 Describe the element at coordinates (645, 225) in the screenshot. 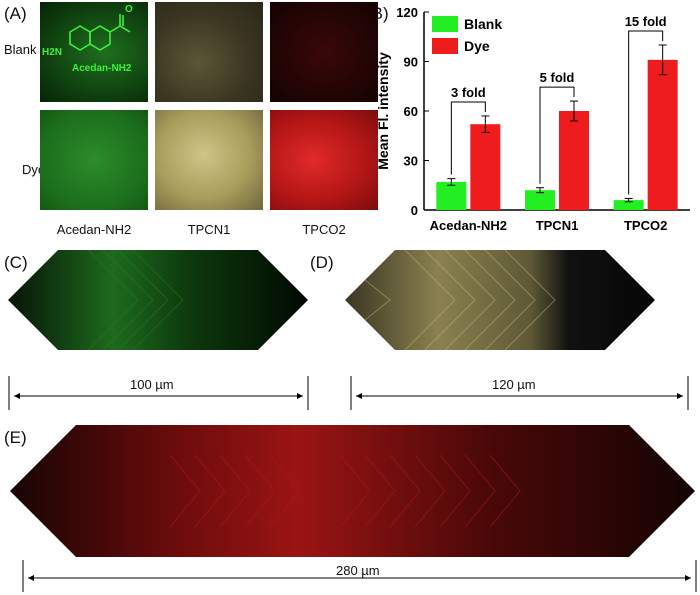

I see `x-tick-label: TPCO2` at that location.